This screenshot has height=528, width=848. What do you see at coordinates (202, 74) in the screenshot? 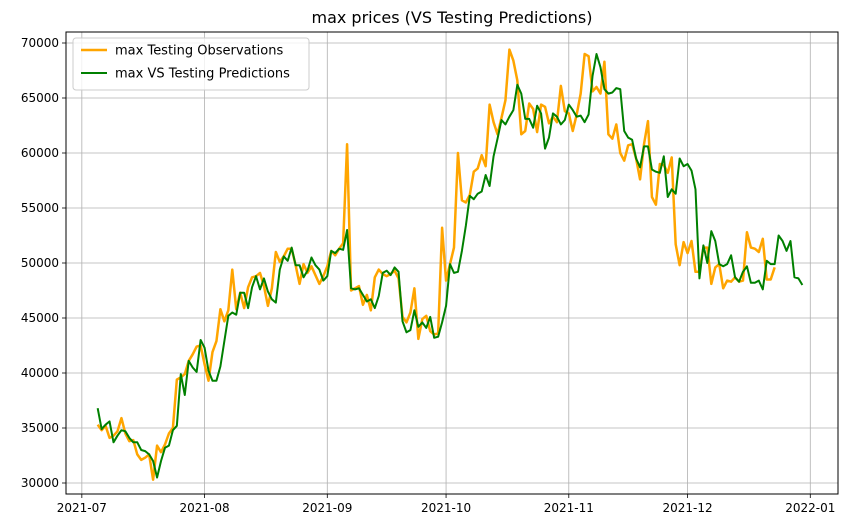
I see `legend-label-predictions: max VS Testing Predictions` at bounding box center [202, 74].